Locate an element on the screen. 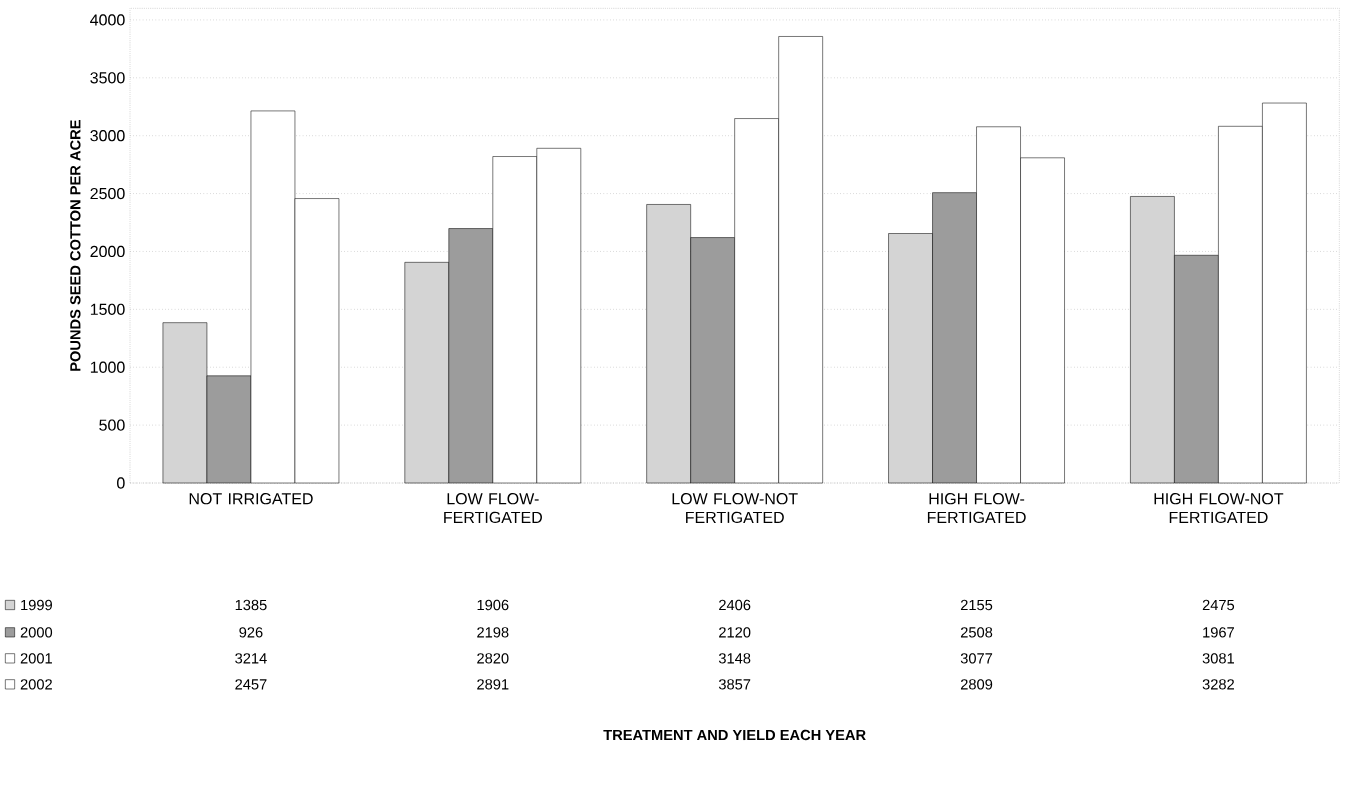 Image resolution: width=1349 pixels, height=790 pixels. data-label: 2809 is located at coordinates (976, 684).